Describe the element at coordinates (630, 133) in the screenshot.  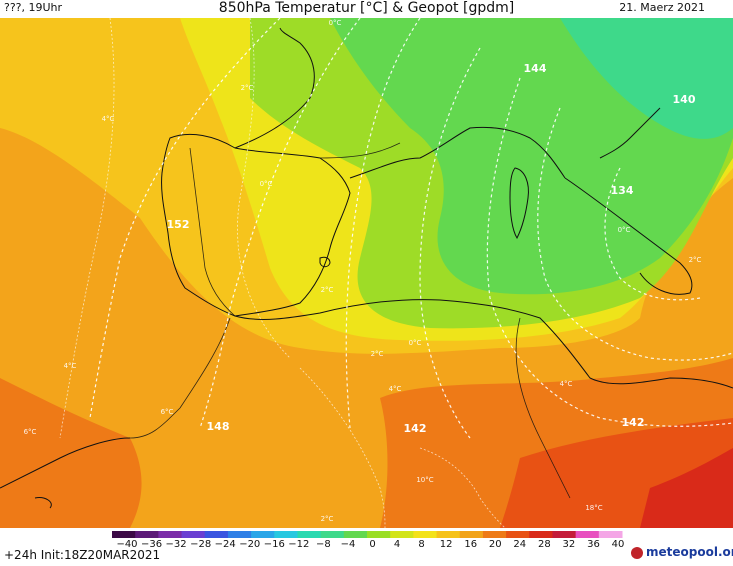
I see `adriatic-coast` at that location.